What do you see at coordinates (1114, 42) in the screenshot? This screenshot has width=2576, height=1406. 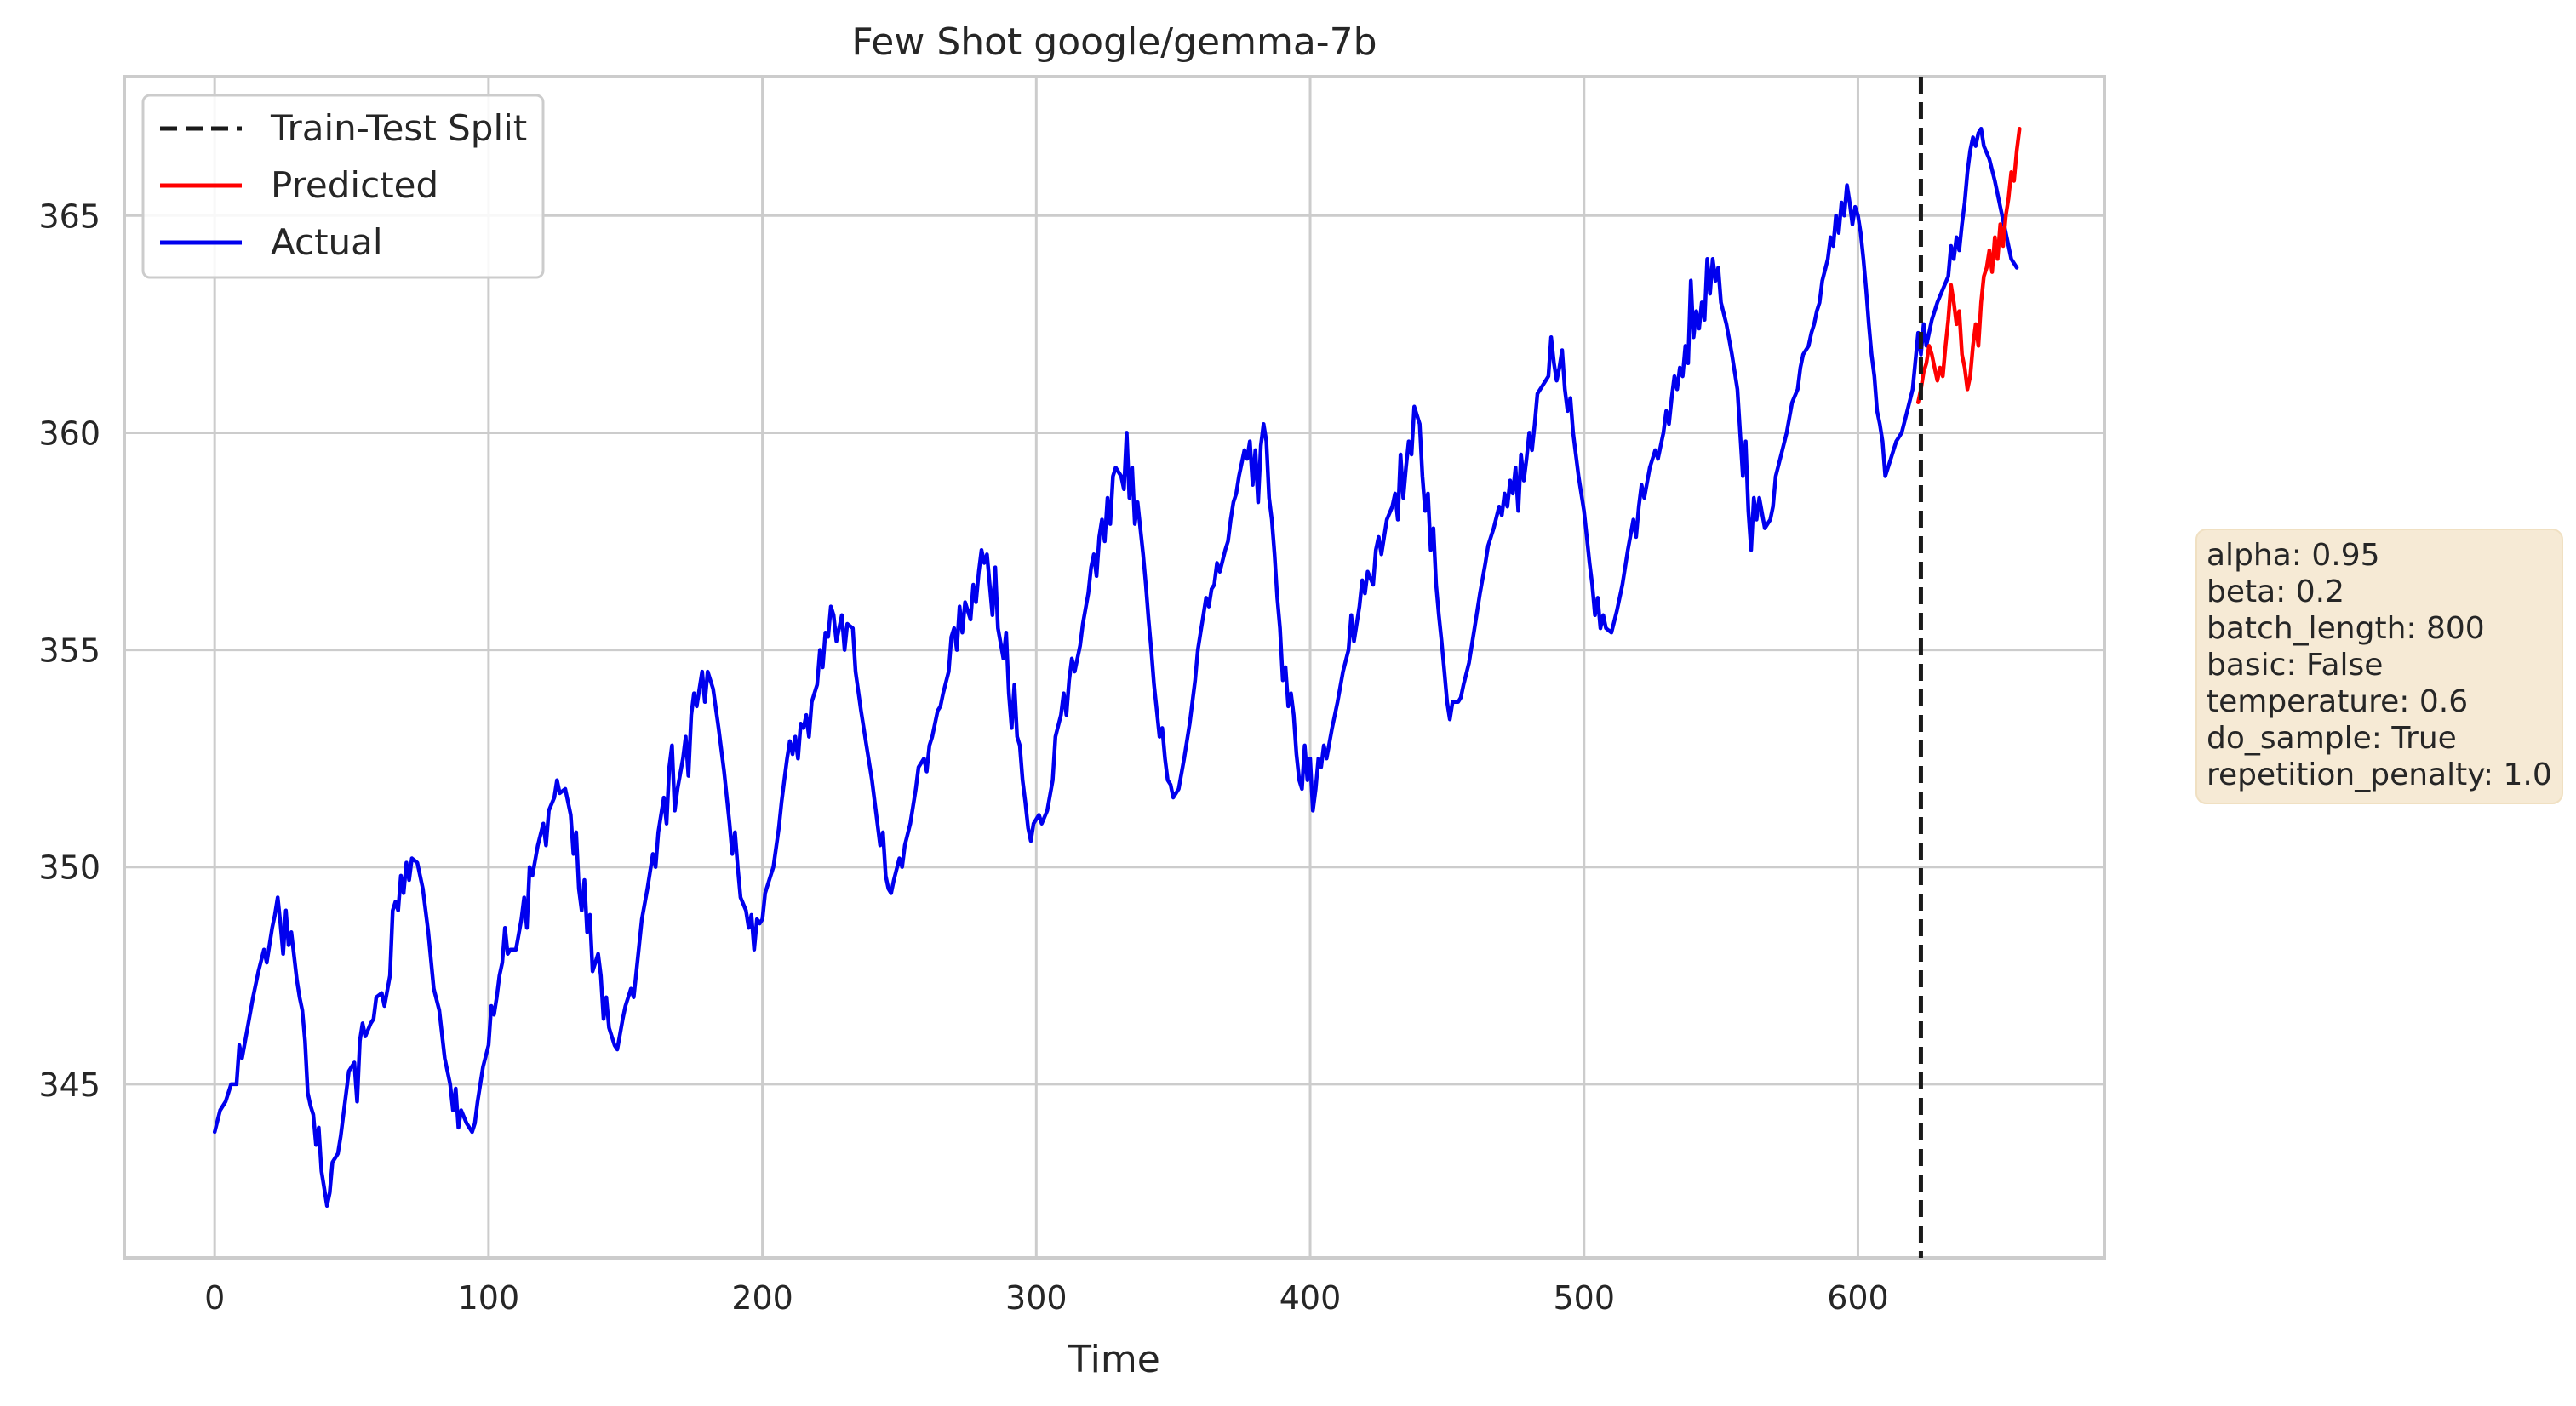 I see `chart-title: Few Shot google/gemma-7b` at bounding box center [1114, 42].